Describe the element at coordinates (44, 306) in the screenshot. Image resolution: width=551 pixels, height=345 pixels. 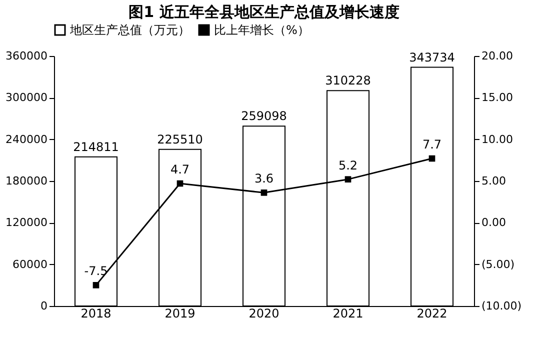
I see `y-tick-label: 0` at that location.